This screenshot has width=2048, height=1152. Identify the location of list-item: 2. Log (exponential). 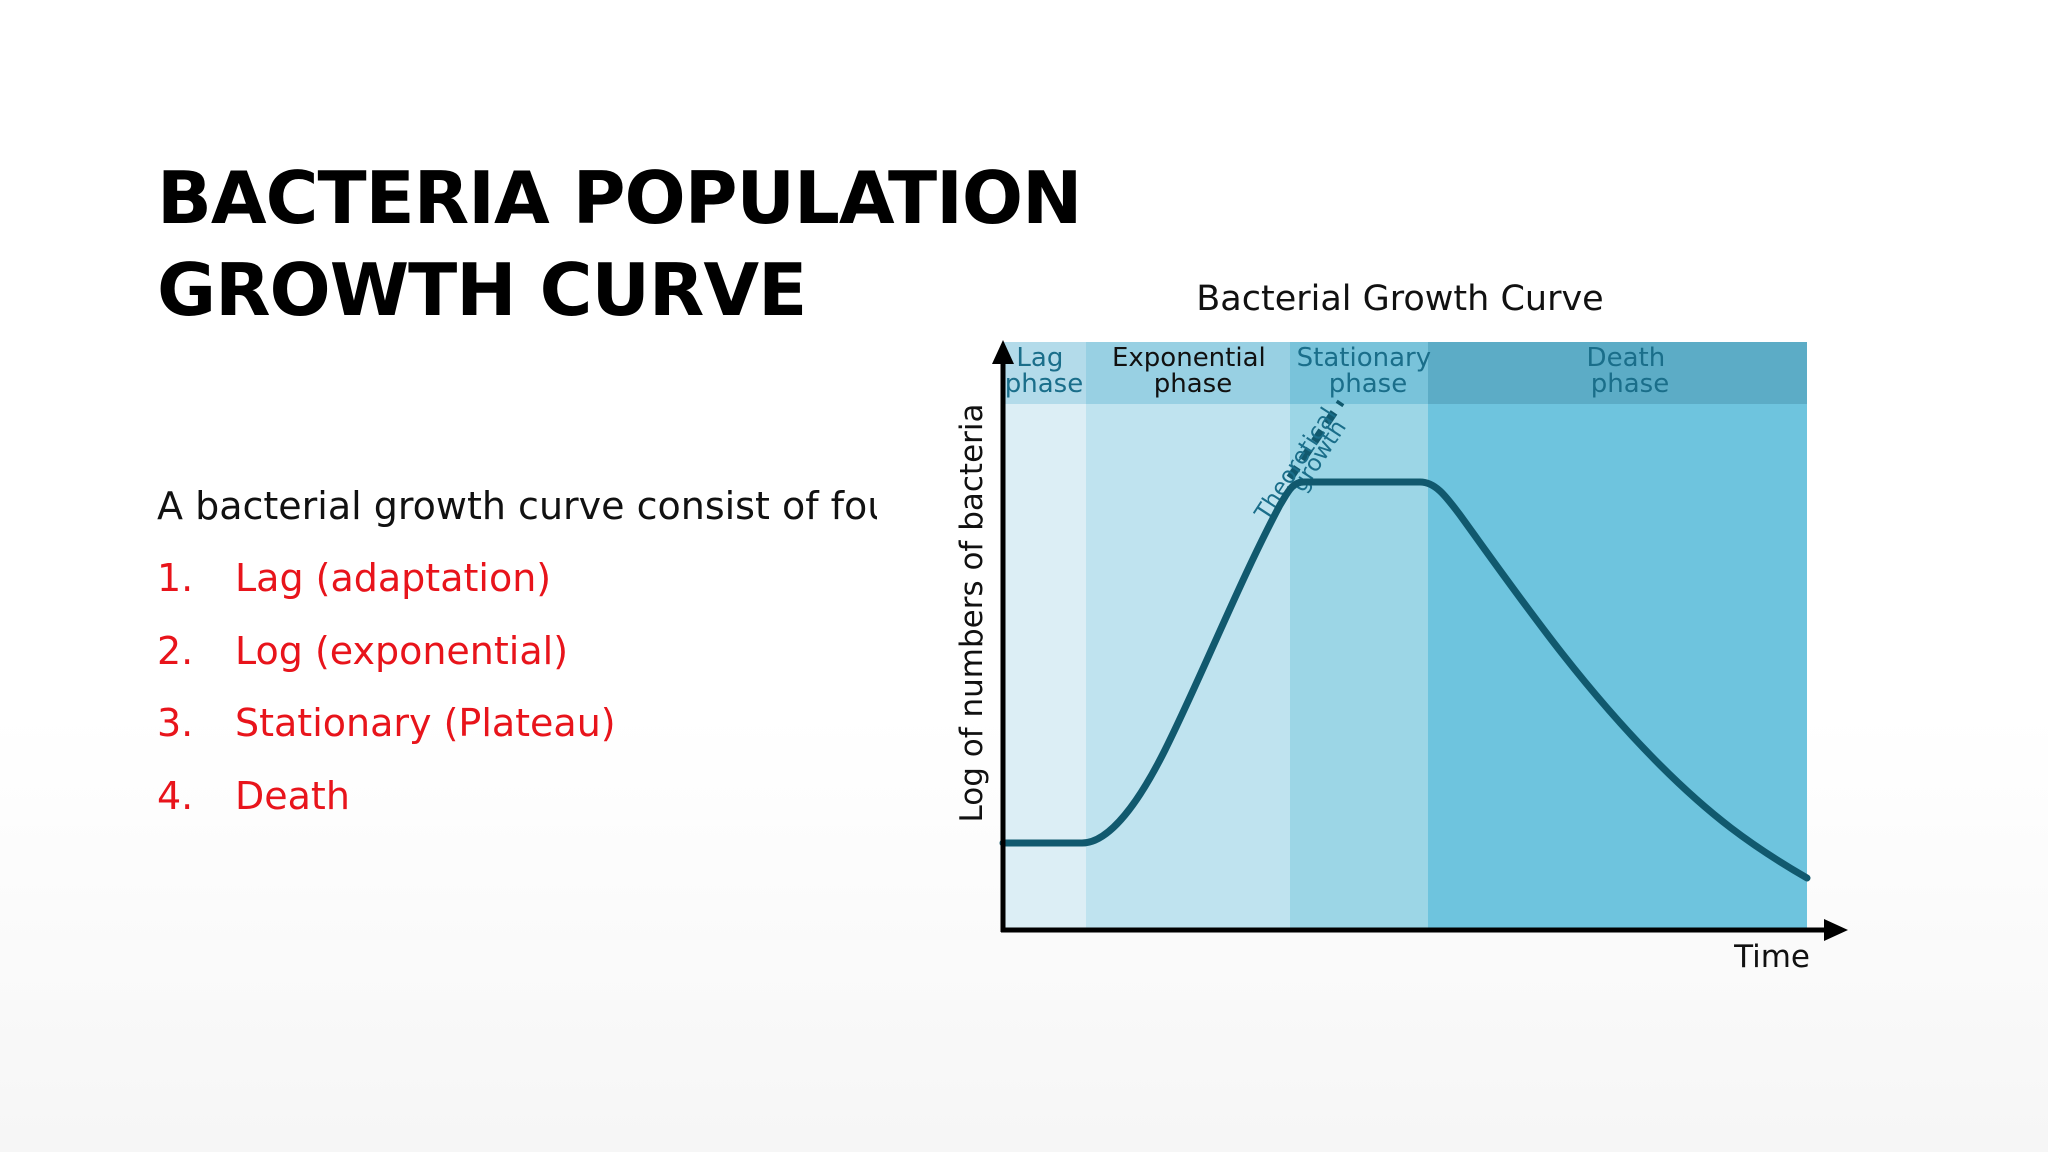
(386, 659).